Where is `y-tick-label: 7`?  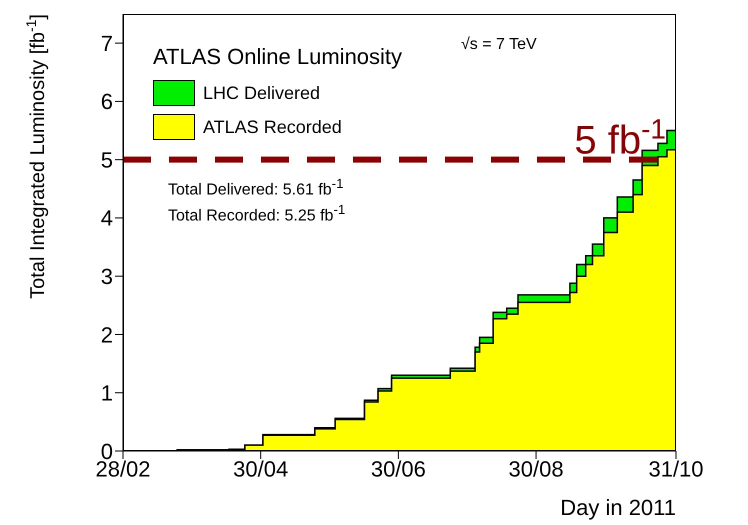
y-tick-label: 7 is located at coordinates (106, 43).